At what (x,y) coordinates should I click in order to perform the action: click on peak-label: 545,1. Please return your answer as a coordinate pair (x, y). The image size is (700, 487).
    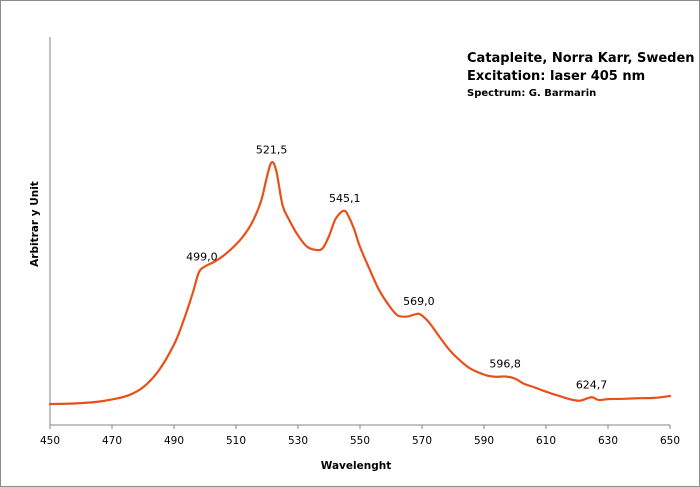
    Looking at the image, I should click on (345, 198).